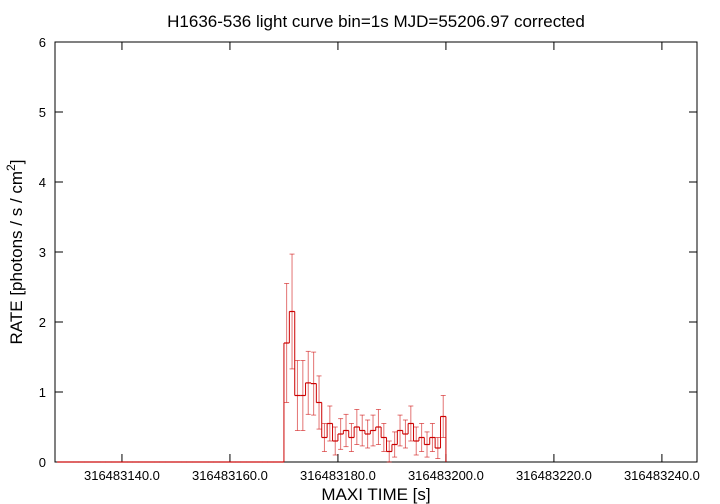 The height and width of the screenshot is (504, 720). I want to click on y-tick-label: 3, so click(42, 252).